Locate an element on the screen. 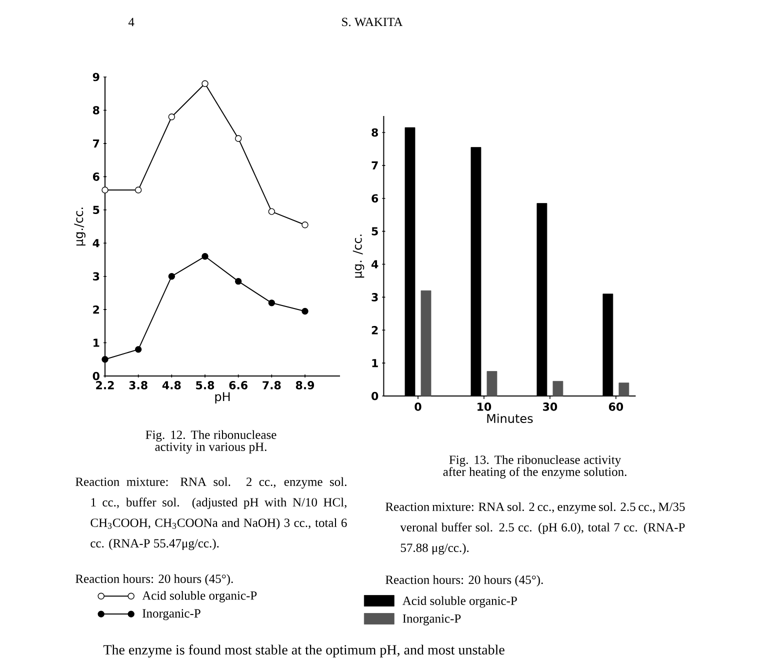 This screenshot has width=778, height=667. text: Fig. 12. The ribonuclease activity in various pH. is located at coordinates (211, 442).